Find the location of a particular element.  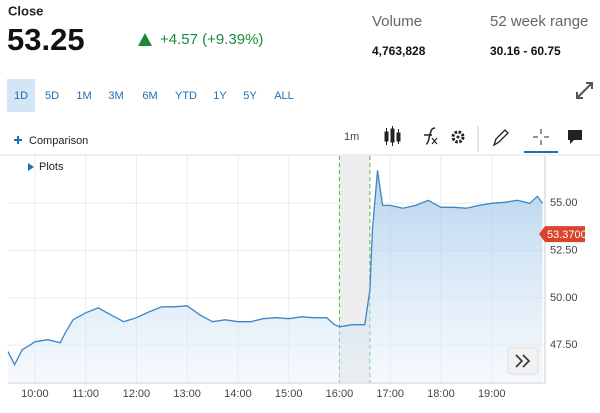

stat-value: 4,763,828 is located at coordinates (399, 51).